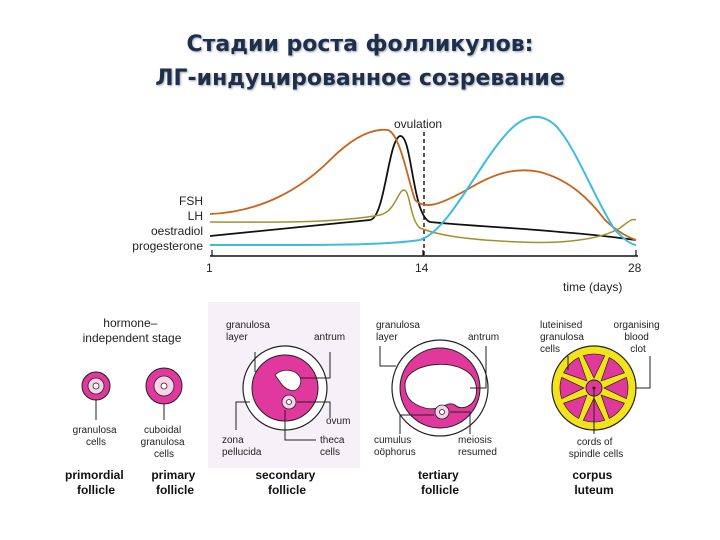  Describe the element at coordinates (338, 421) in the screenshot. I see `ovum-label: ovum` at that location.